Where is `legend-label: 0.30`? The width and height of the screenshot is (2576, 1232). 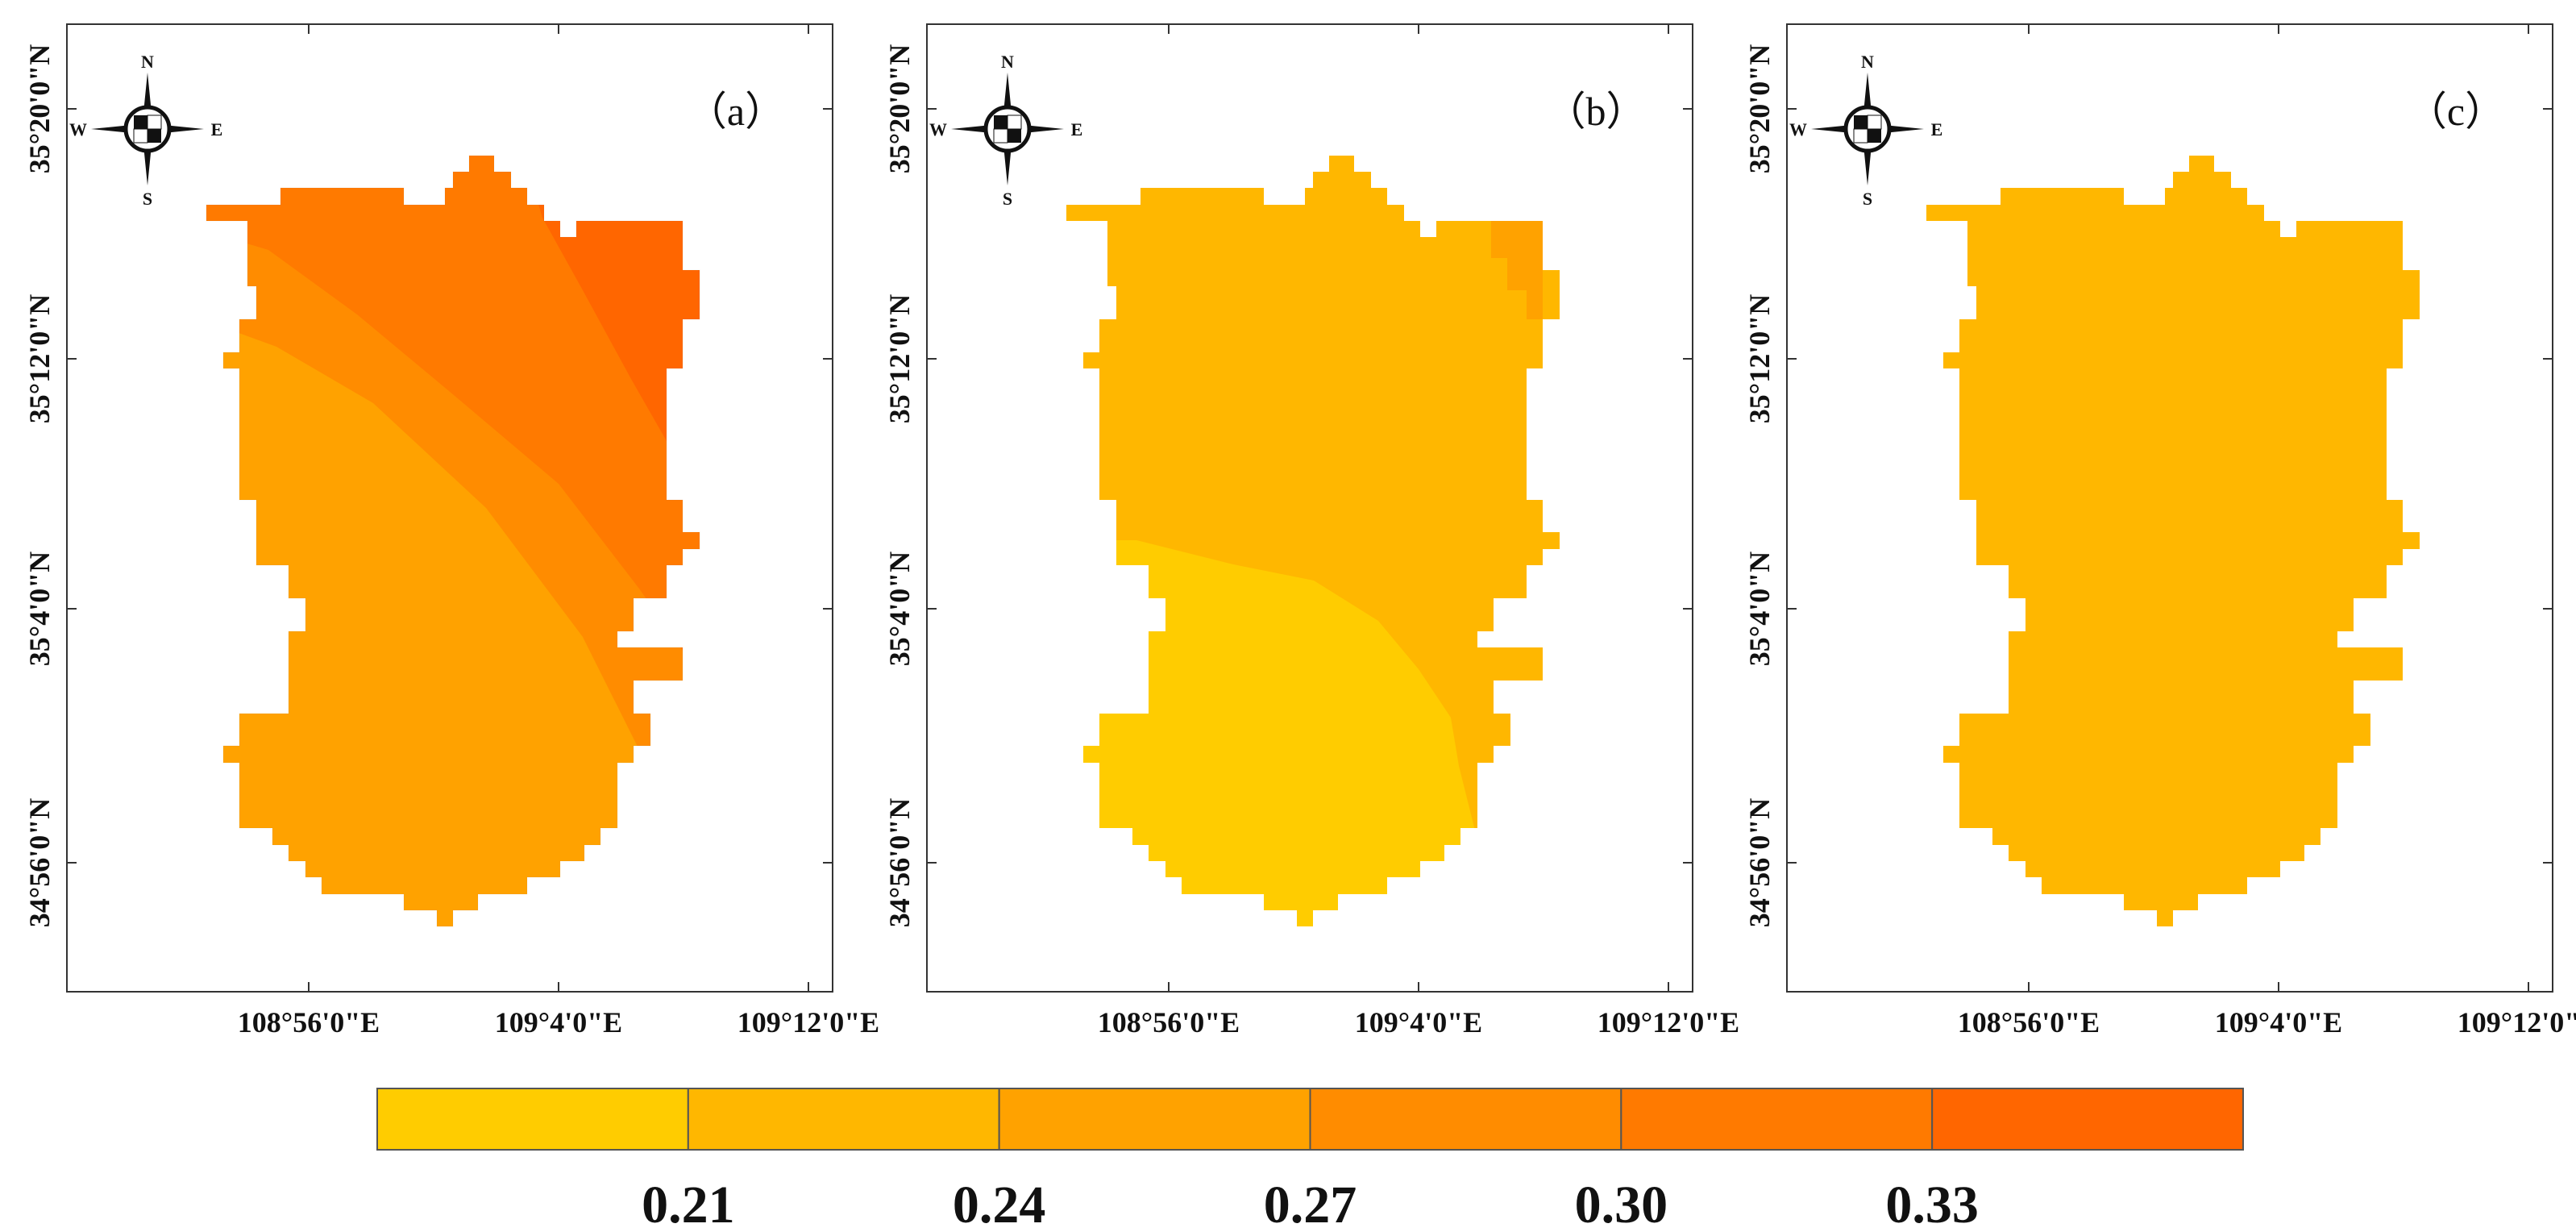
legend-label: 0.30 is located at coordinates (1621, 1204).